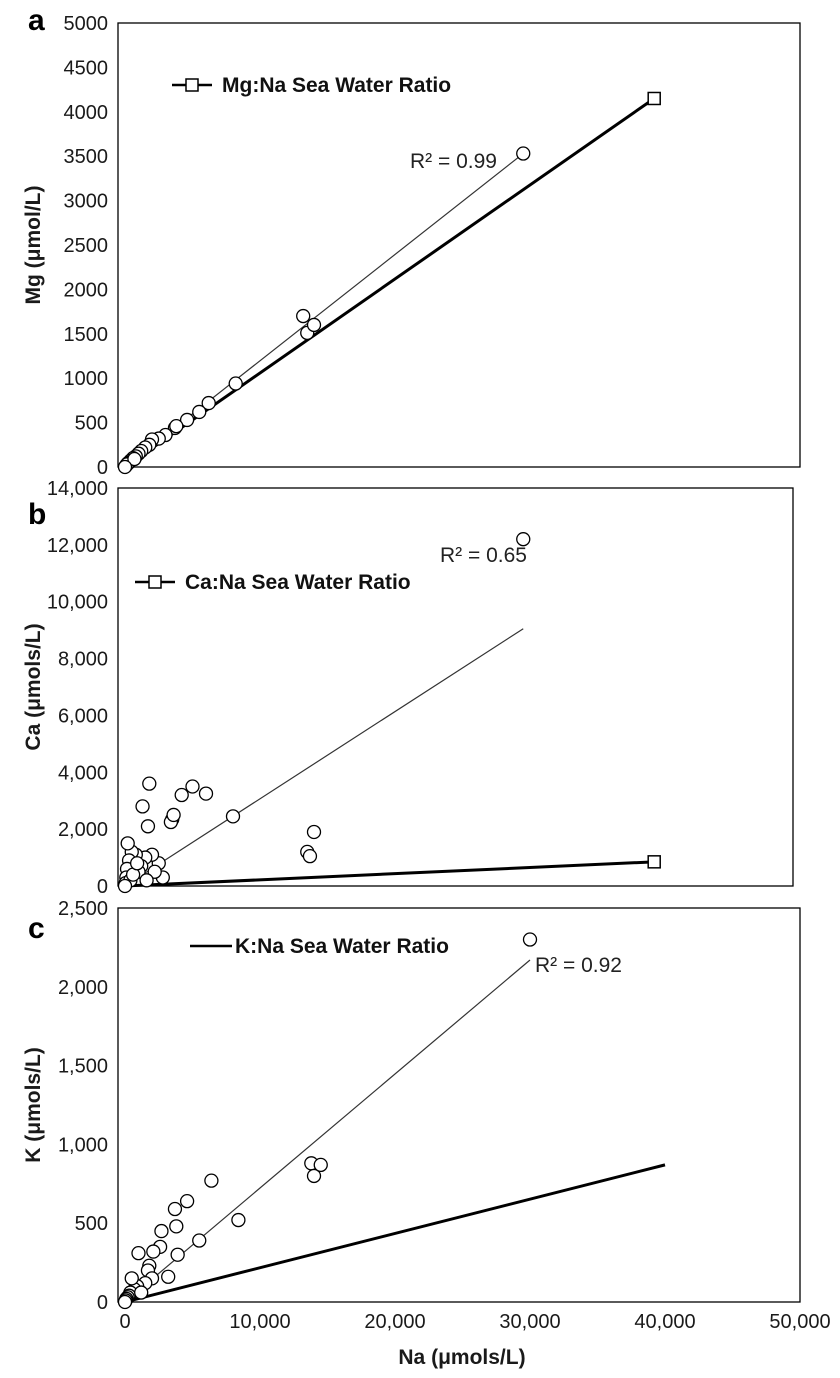 This screenshot has height=1378, width=840. Describe the element at coordinates (83, 909) in the screenshot. I see `y-tick-label: 2,500` at that location.